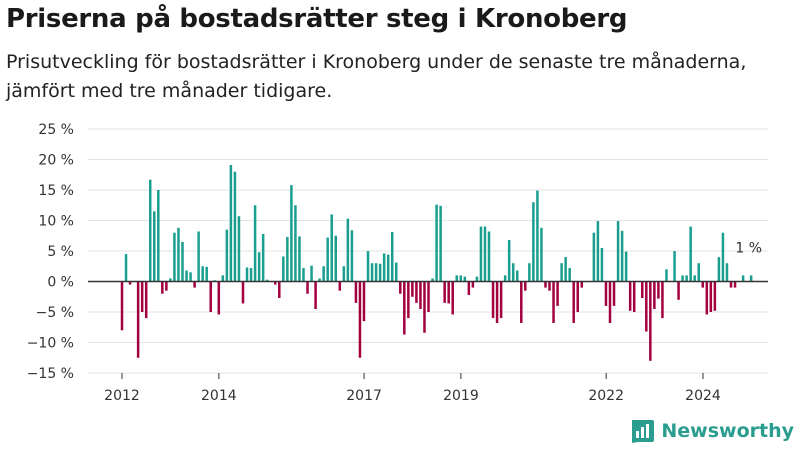 The height and width of the screenshot is (450, 800). Describe the element at coordinates (643, 431) in the screenshot. I see `newsworthy-logo-icon` at that location.